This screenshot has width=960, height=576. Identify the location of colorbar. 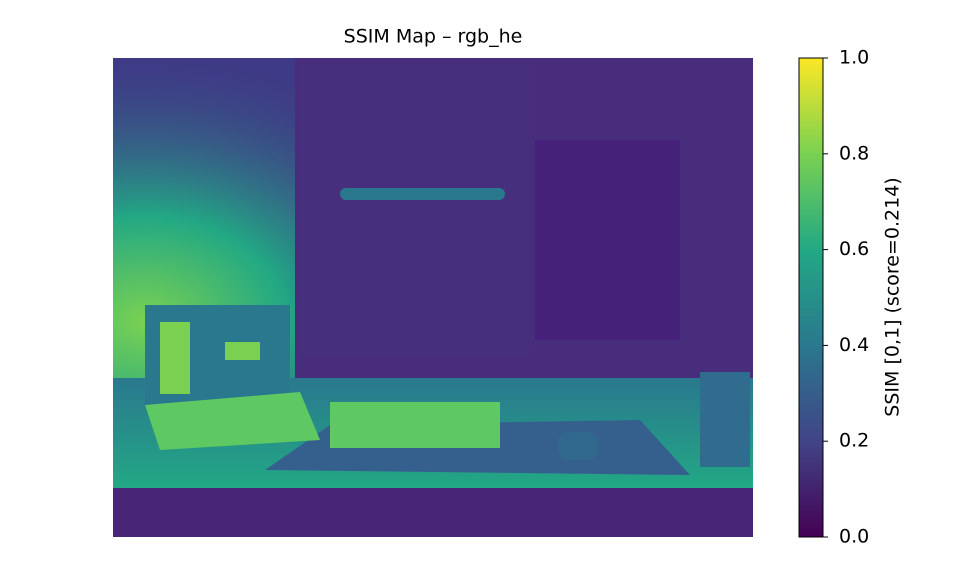
(811, 297).